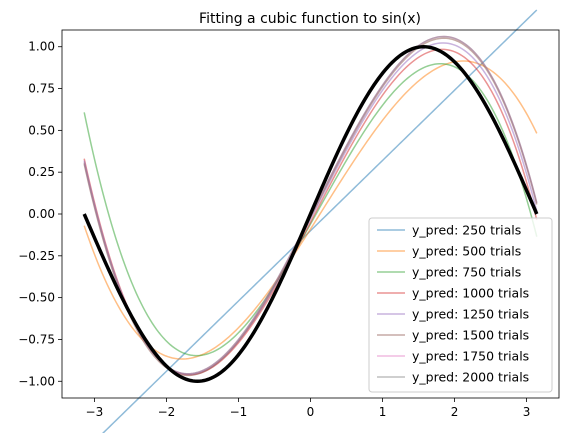 The image size is (568, 433). Describe the element at coordinates (41, 47) in the screenshot. I see `y-tick-label: 1.00` at that location.